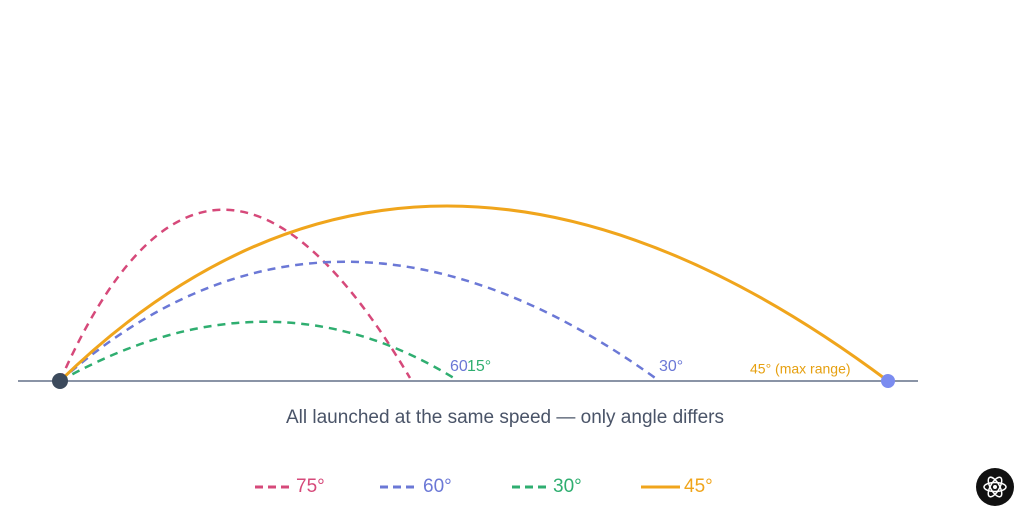 The height and width of the screenshot is (512, 1024). What do you see at coordinates (800, 369) in the screenshot?
I see `end-label: 45° (max range)` at bounding box center [800, 369].